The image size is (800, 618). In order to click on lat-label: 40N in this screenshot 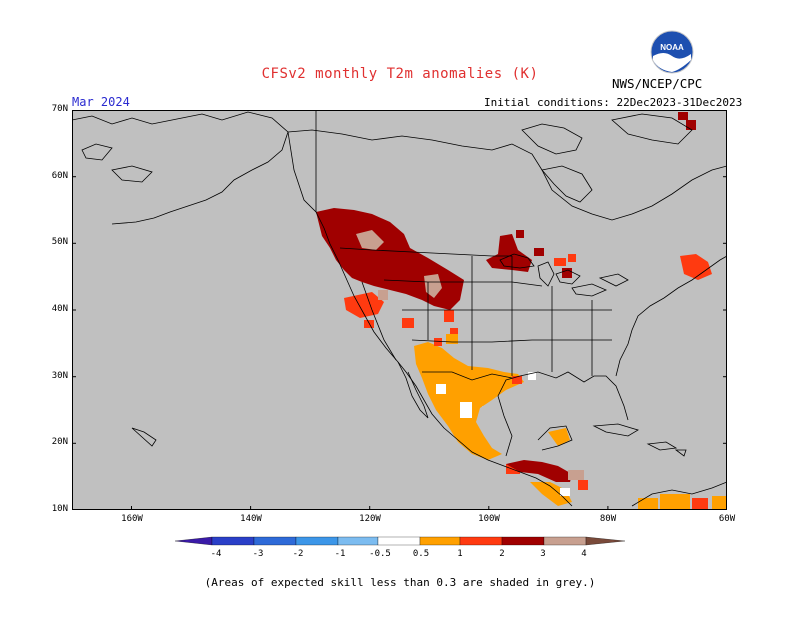, I will do `click(59, 309)`.